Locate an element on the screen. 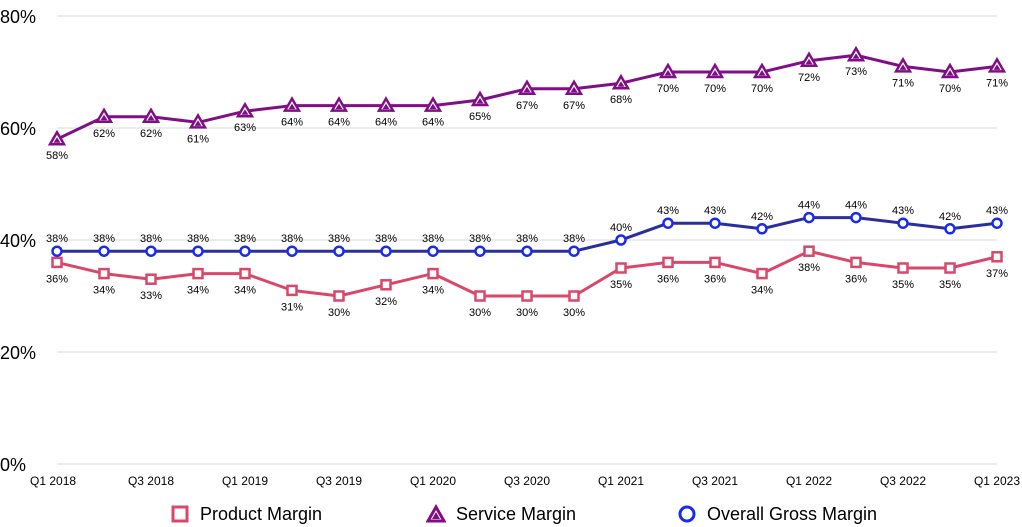 This screenshot has height=527, width=1022. legend-item-product-margin: Product Margin is located at coordinates (246, 514).